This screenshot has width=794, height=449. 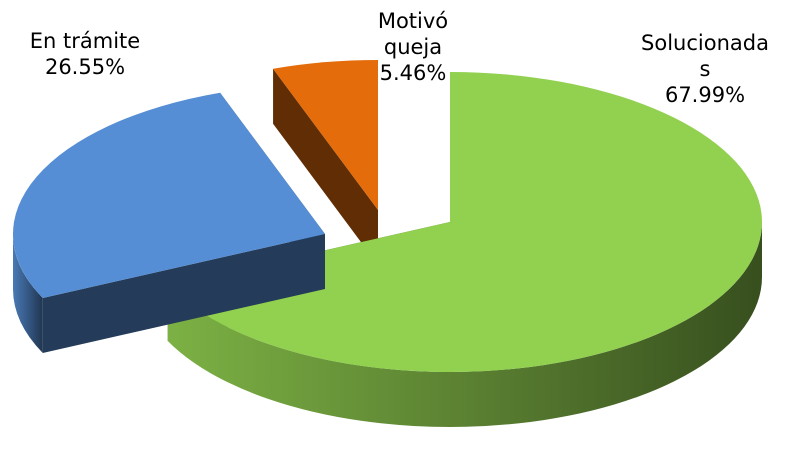 What do you see at coordinates (705, 56) in the screenshot?
I see `category-name: Solucionadas` at bounding box center [705, 56].